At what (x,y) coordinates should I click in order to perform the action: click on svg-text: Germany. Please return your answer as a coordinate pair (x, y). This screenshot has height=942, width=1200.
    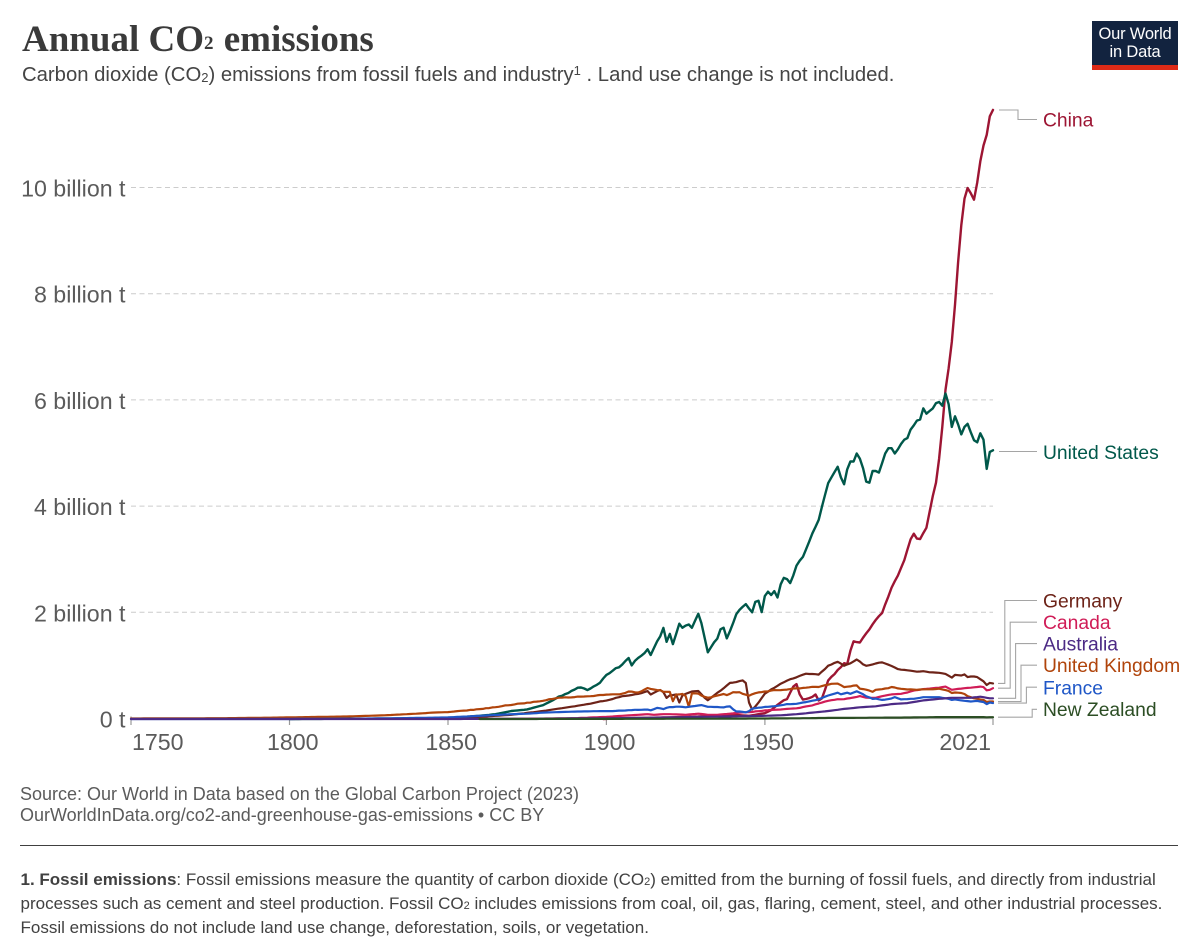
    Looking at the image, I should click on (1083, 601).